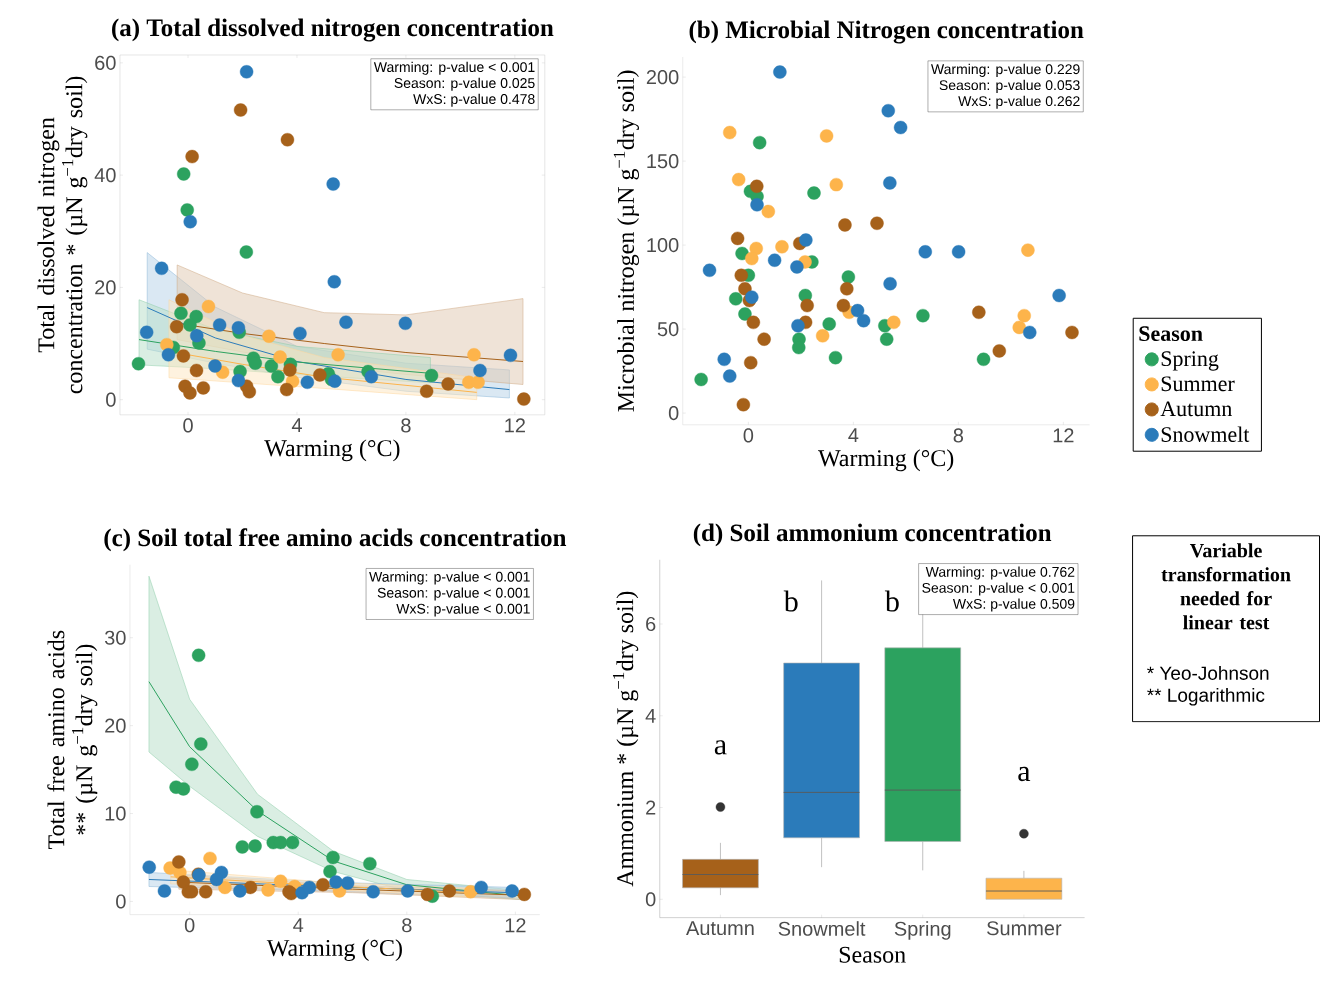  Describe the element at coordinates (626, 241) in the screenshot. I see `y-axis-title: Microbial nitrogen (µN g$^{−1}$dry soil)` at that location.